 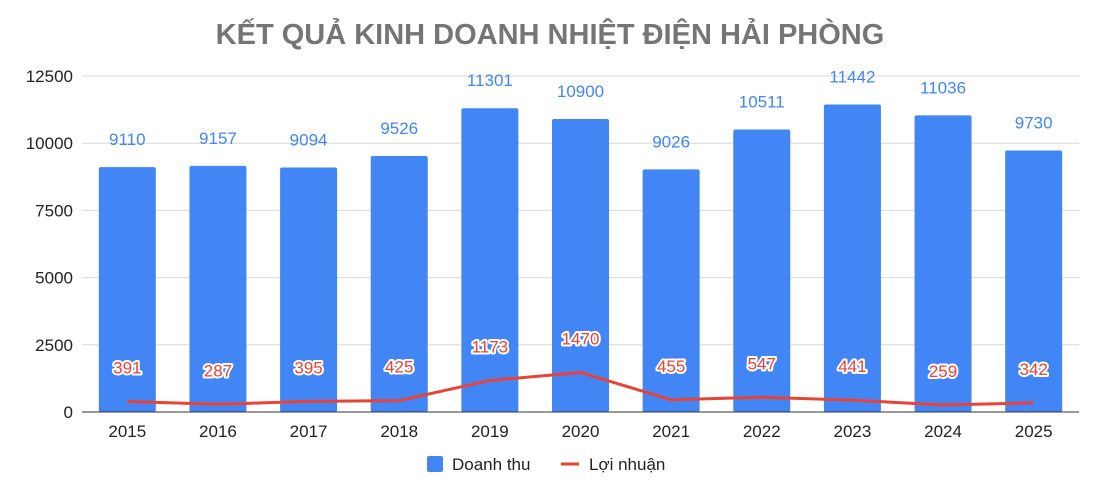 What do you see at coordinates (127, 139) in the screenshot?
I see `bar-value-label: 9110` at bounding box center [127, 139].